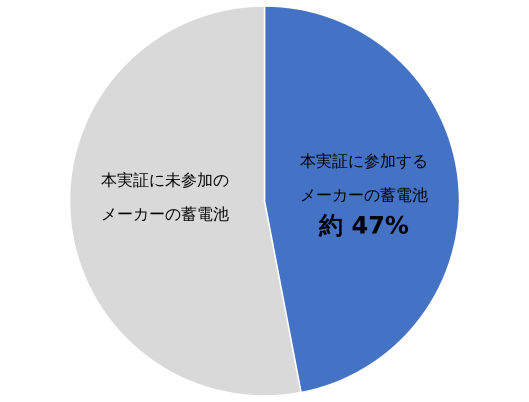 The width and height of the screenshot is (529, 402). I want to click on slice-label: 本実証に参加するメーカーの蓄電池, so click(364, 178).